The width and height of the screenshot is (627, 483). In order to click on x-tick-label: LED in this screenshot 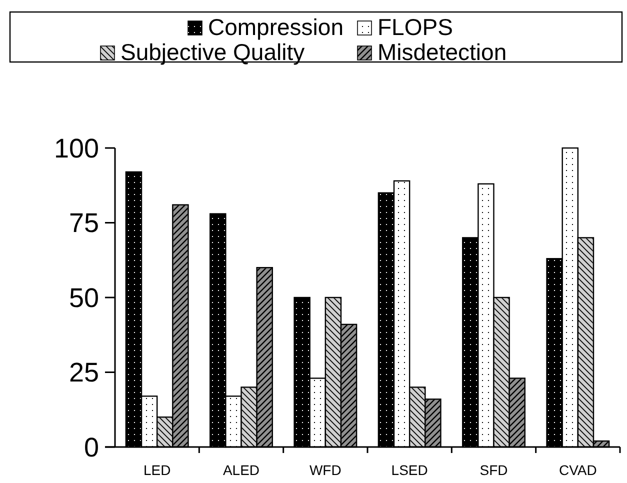, I will do `click(157, 470)`.